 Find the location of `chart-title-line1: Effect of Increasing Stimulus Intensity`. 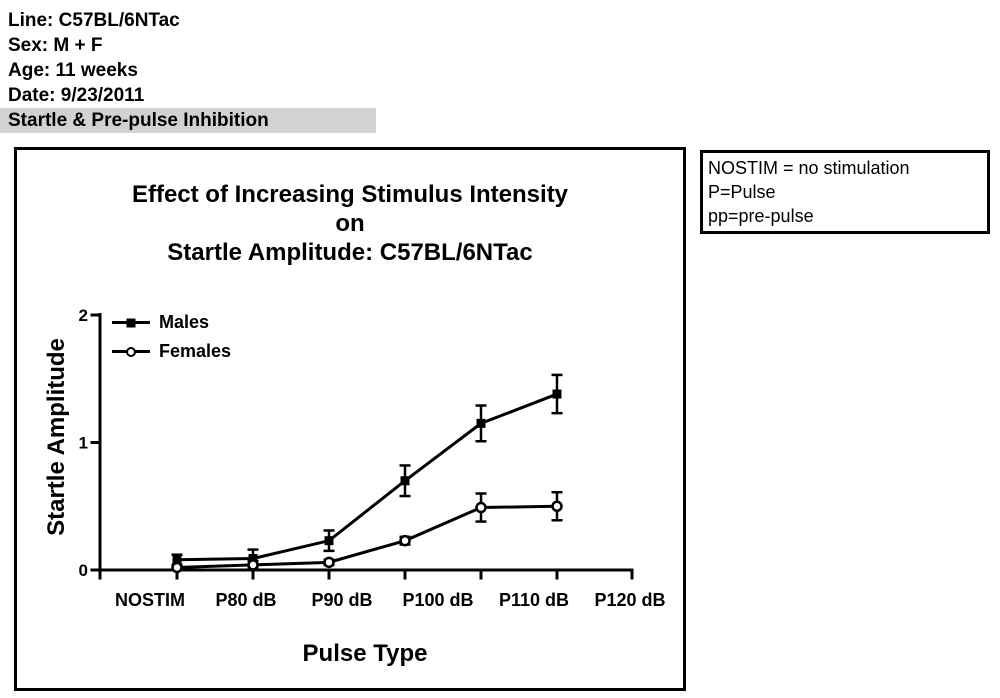

chart-title-line1: Effect of Increasing Stimulus Intensity is located at coordinates (350, 194).